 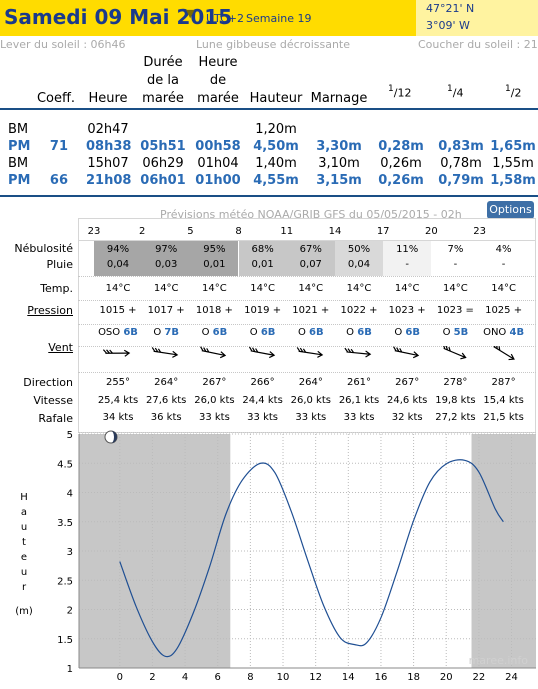 I want to click on y-tick-label: 1, so click(x=70, y=669).